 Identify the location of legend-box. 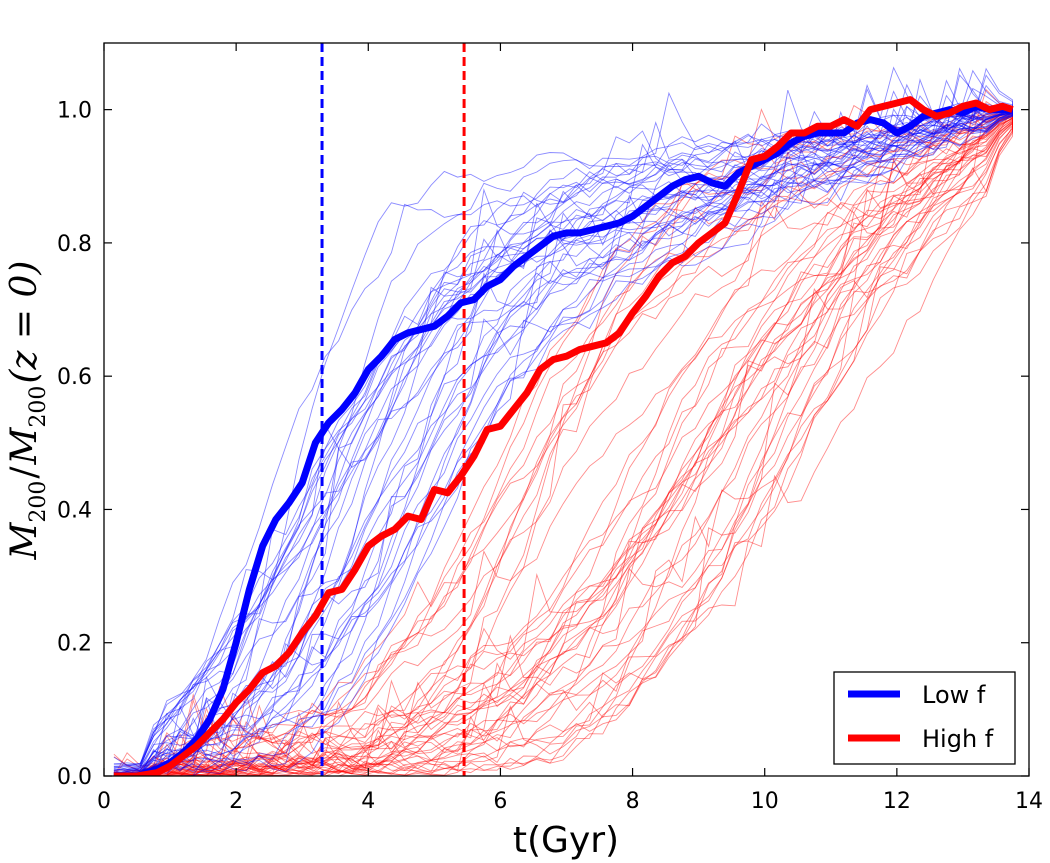
(924, 718).